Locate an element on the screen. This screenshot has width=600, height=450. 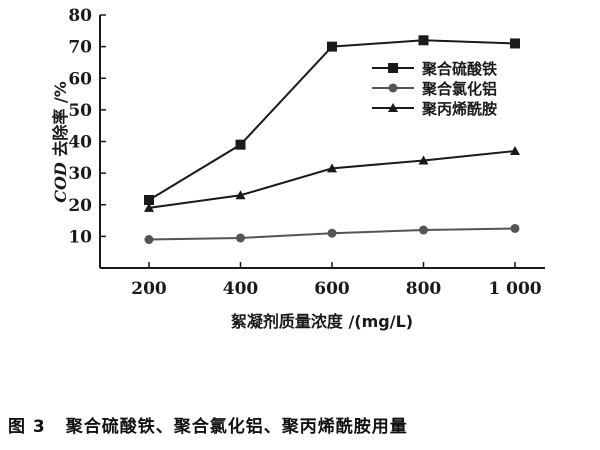
legend-label: 聚丙烯酰胺 is located at coordinates (459, 109).